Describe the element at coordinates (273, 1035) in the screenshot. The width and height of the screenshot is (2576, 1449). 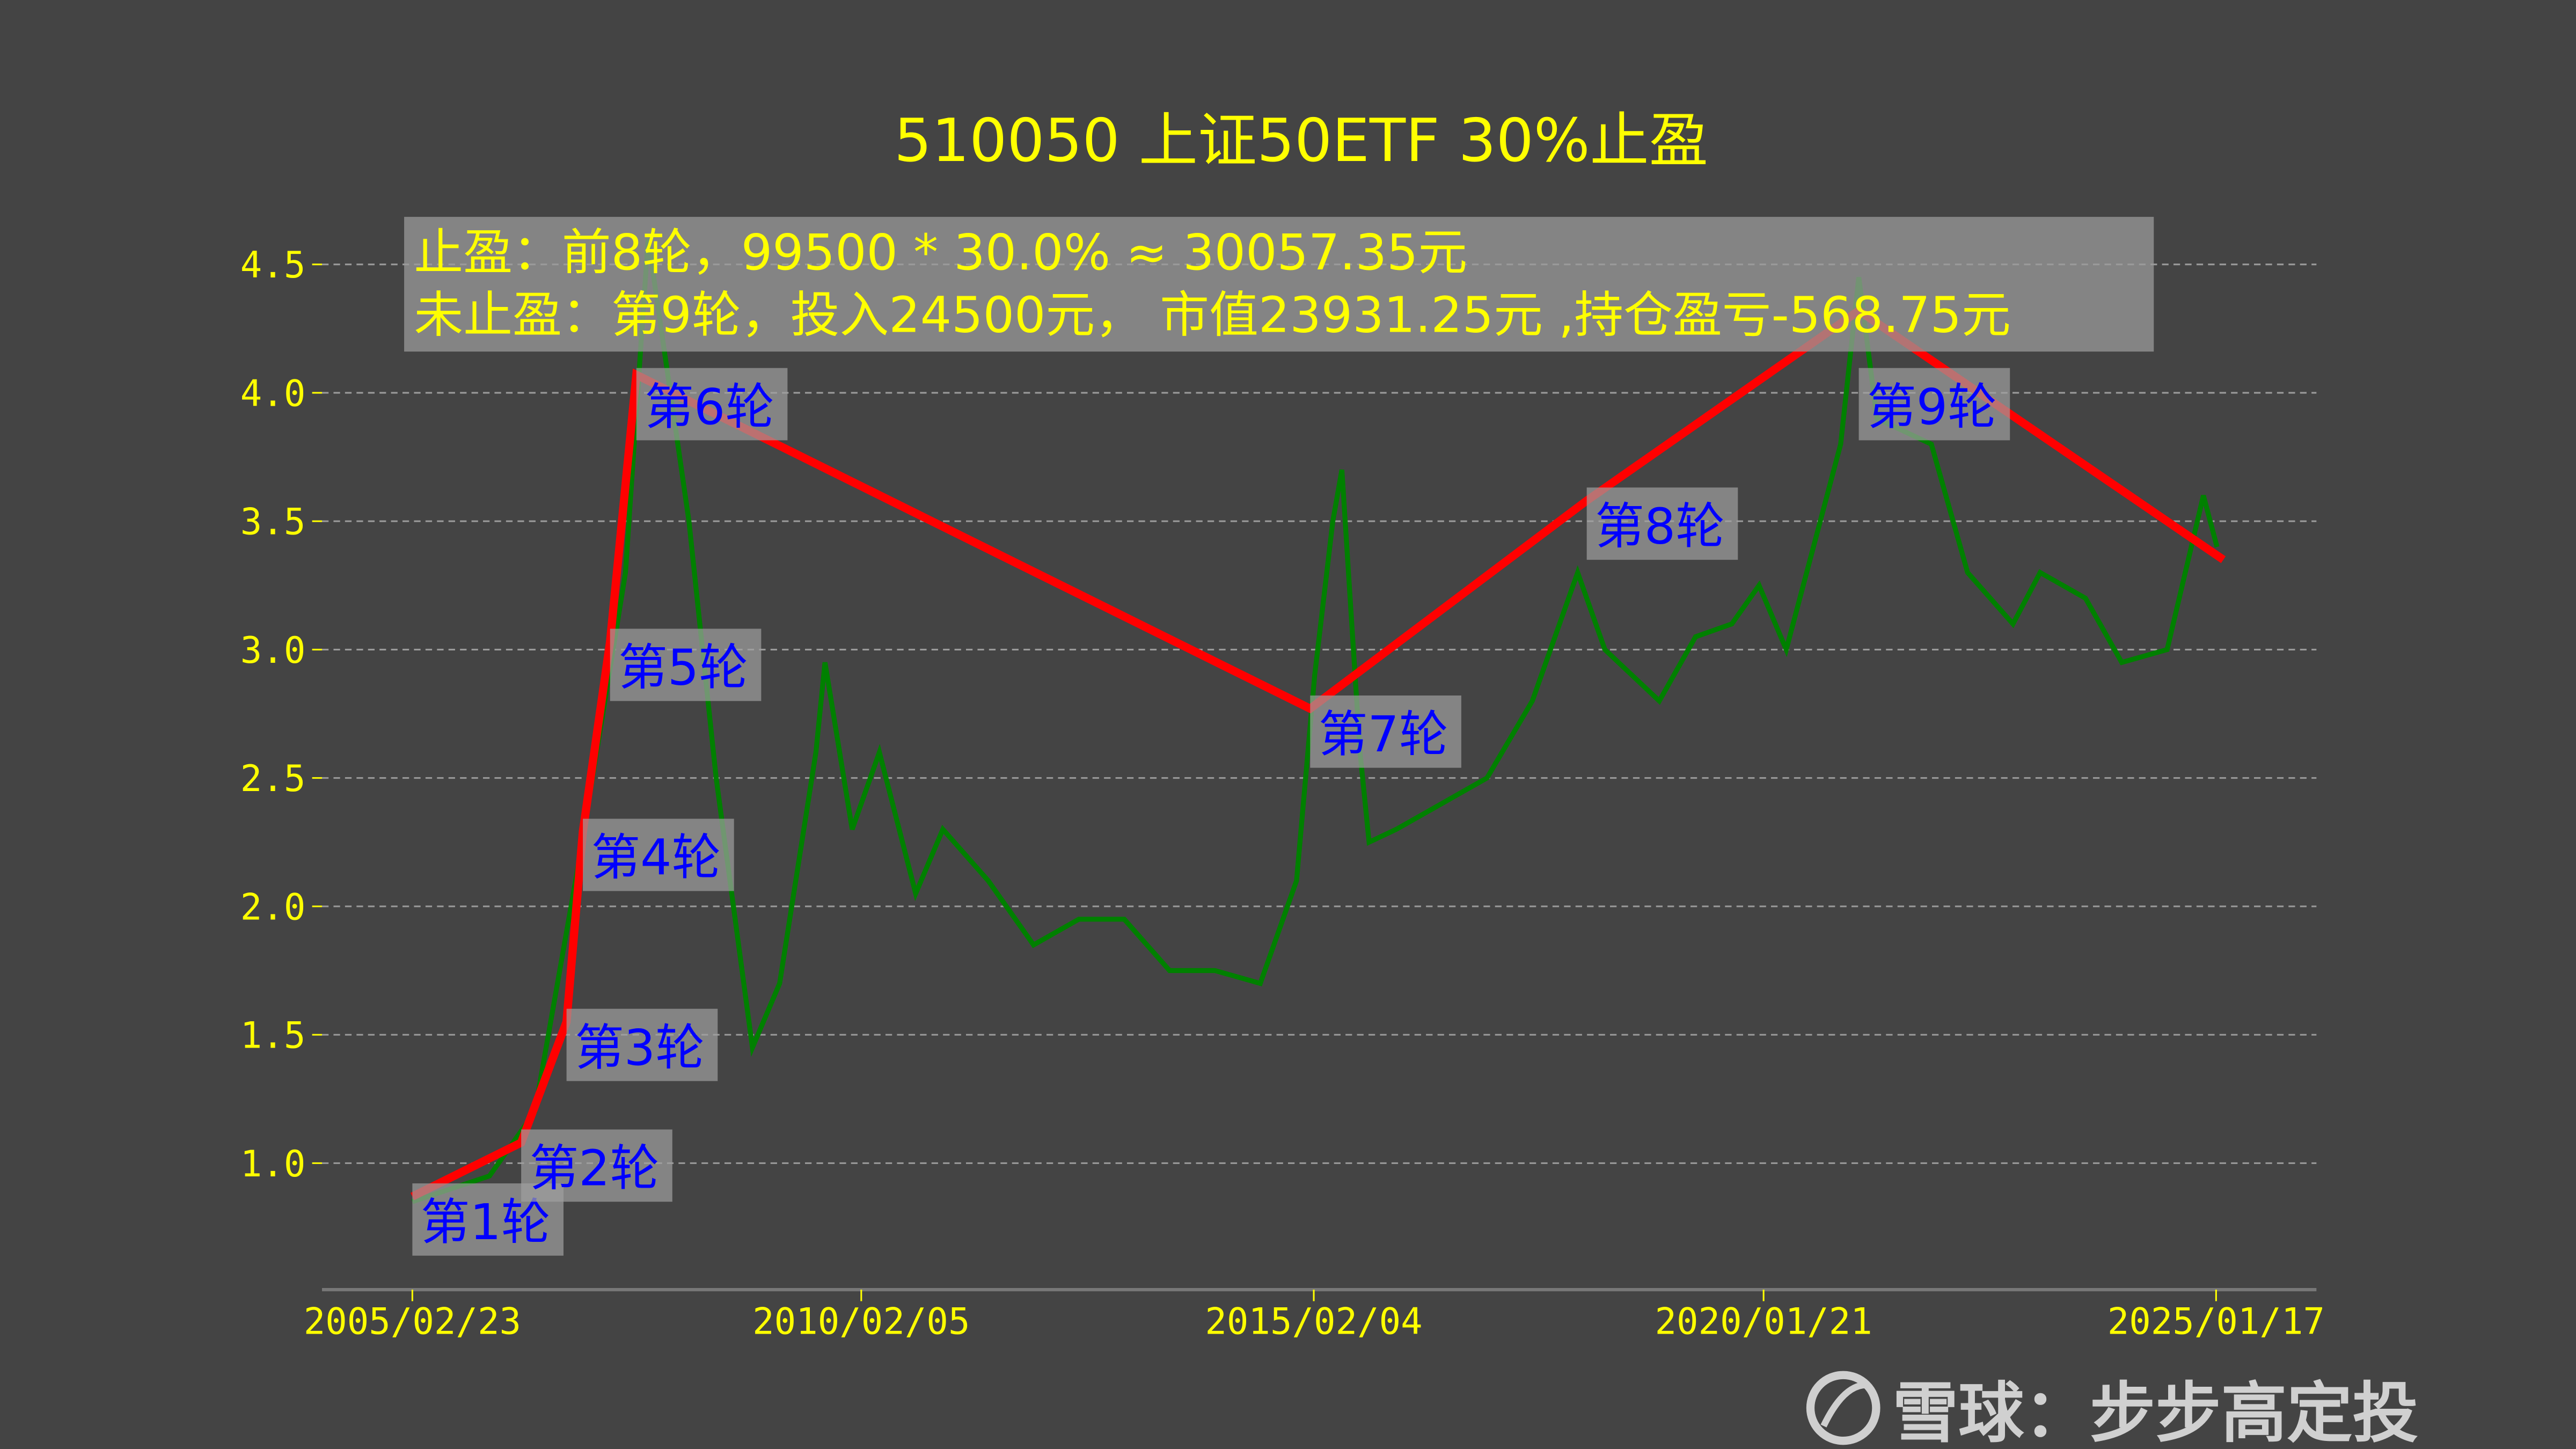
I see `y-tick-label: 1.5` at that location.